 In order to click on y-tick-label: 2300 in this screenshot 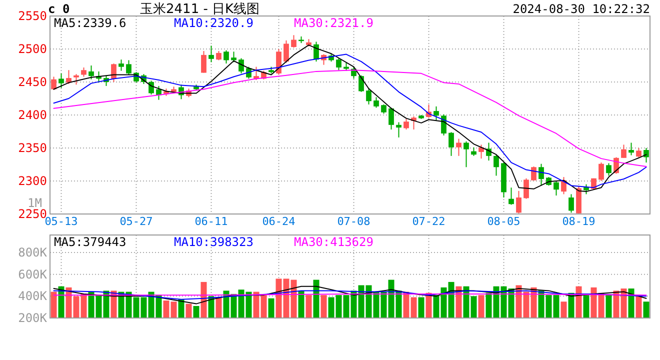, I will do `click(32, 181)`.